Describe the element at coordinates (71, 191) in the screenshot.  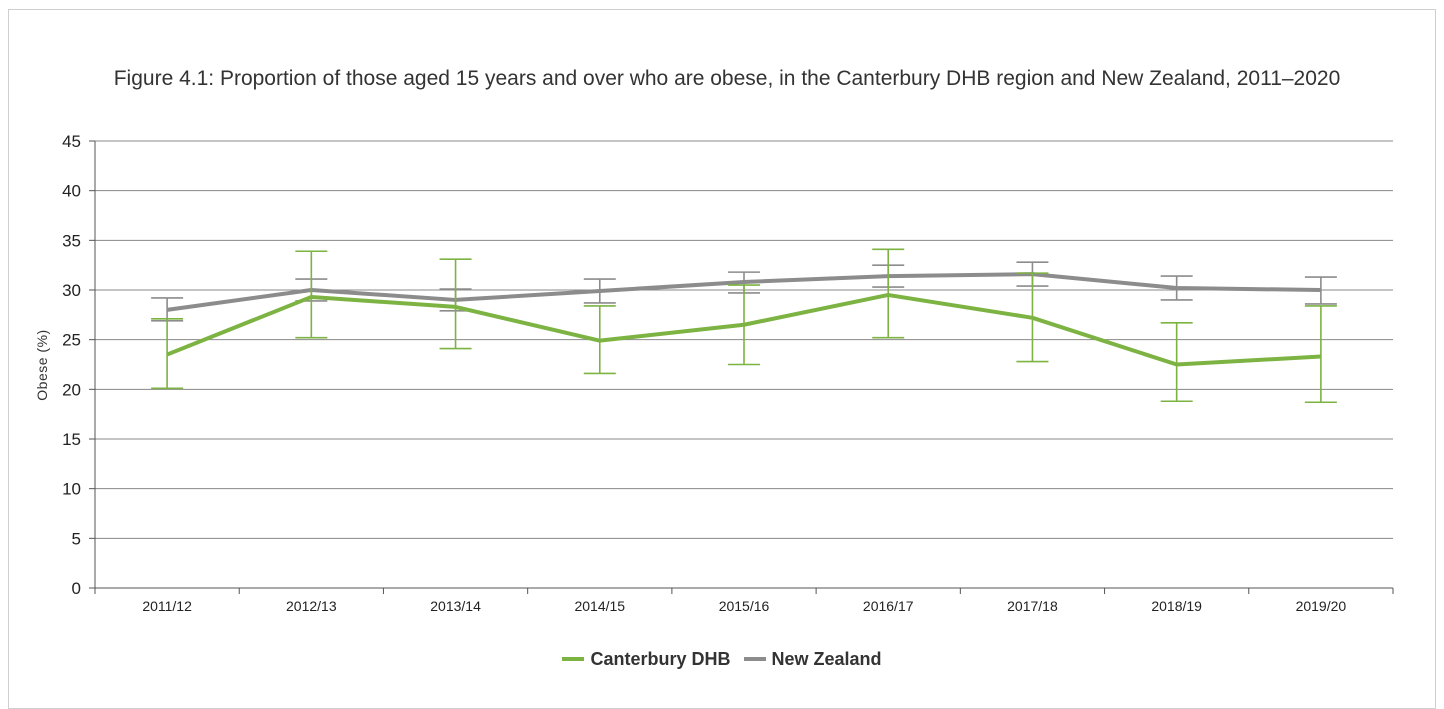
I see `y-tick-label-40: 40` at that location.